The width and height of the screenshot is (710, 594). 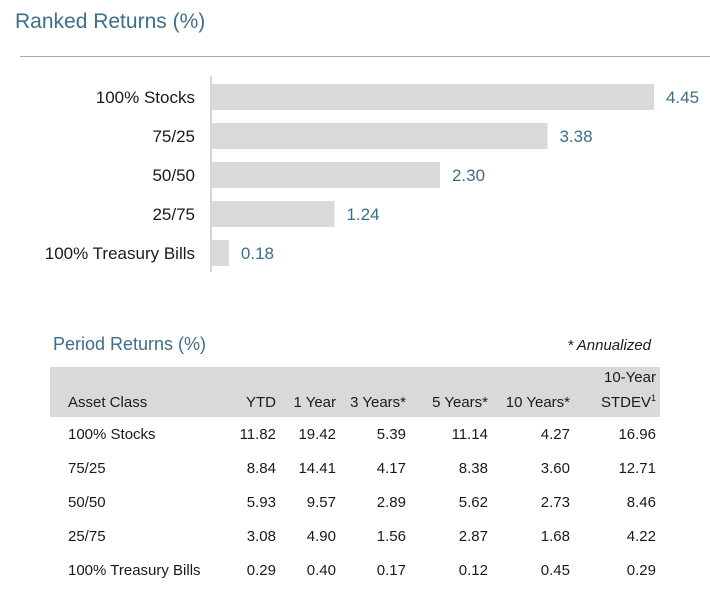 I want to click on value-cell: 11.82, so click(x=257, y=434).